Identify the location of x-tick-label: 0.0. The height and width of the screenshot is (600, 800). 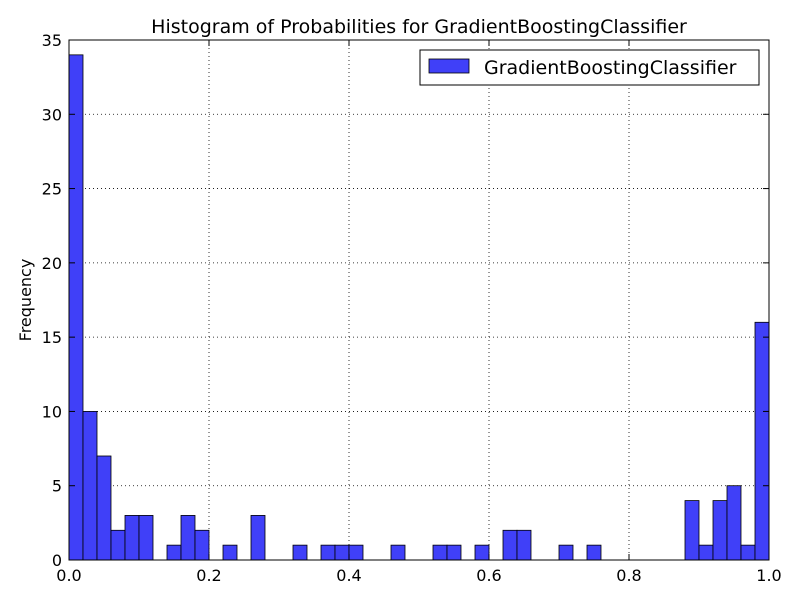
(68, 575).